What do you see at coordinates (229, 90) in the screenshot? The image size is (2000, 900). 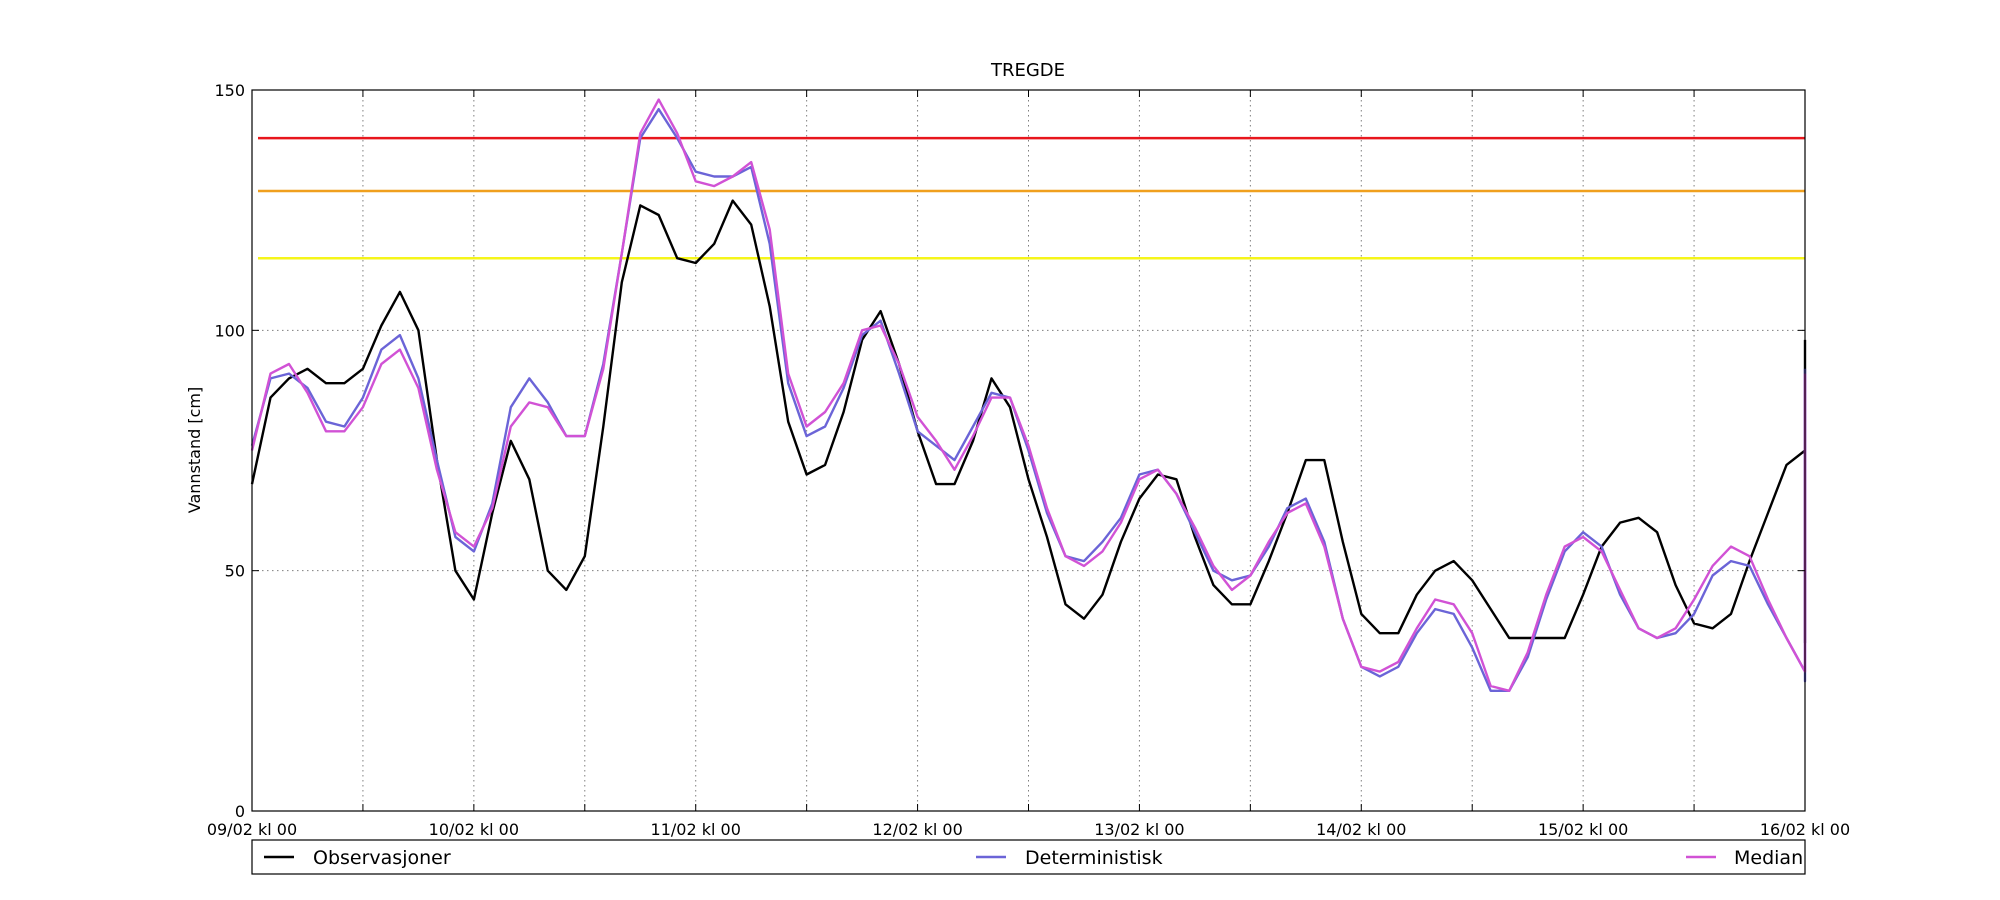 I see `y-tick-label: 150` at bounding box center [229, 90].